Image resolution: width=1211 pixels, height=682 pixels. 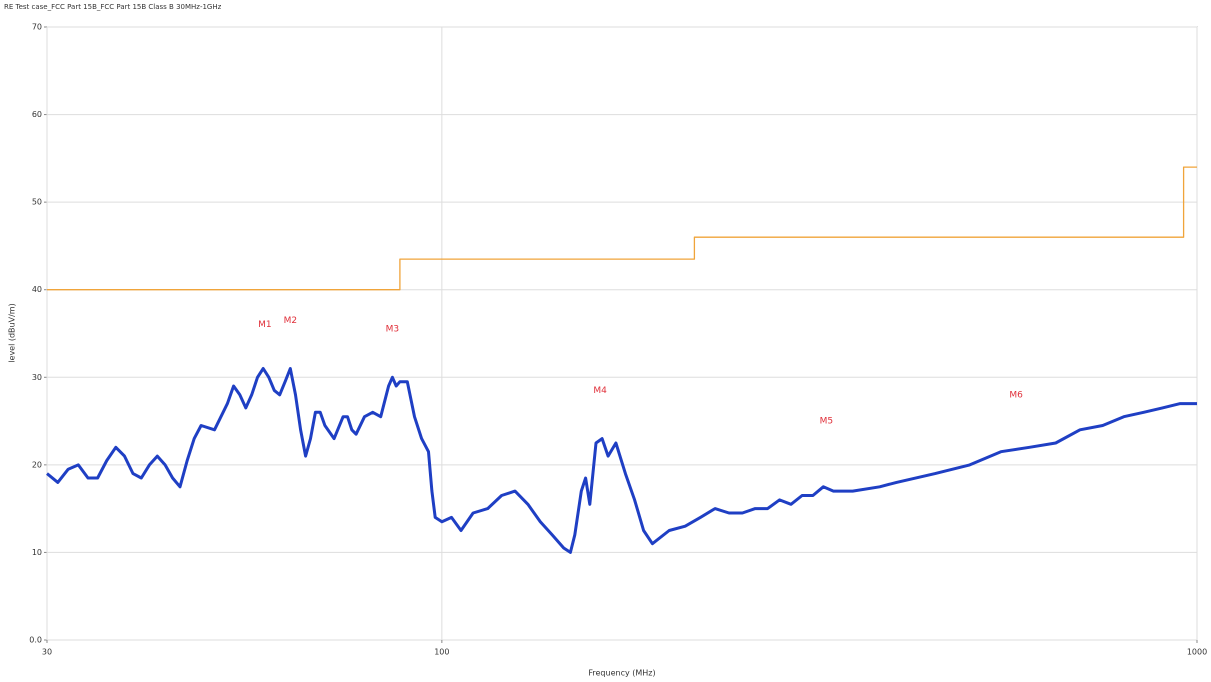 What do you see at coordinates (35, 640) in the screenshot?
I see `y-tick-label: 0.0` at bounding box center [35, 640].